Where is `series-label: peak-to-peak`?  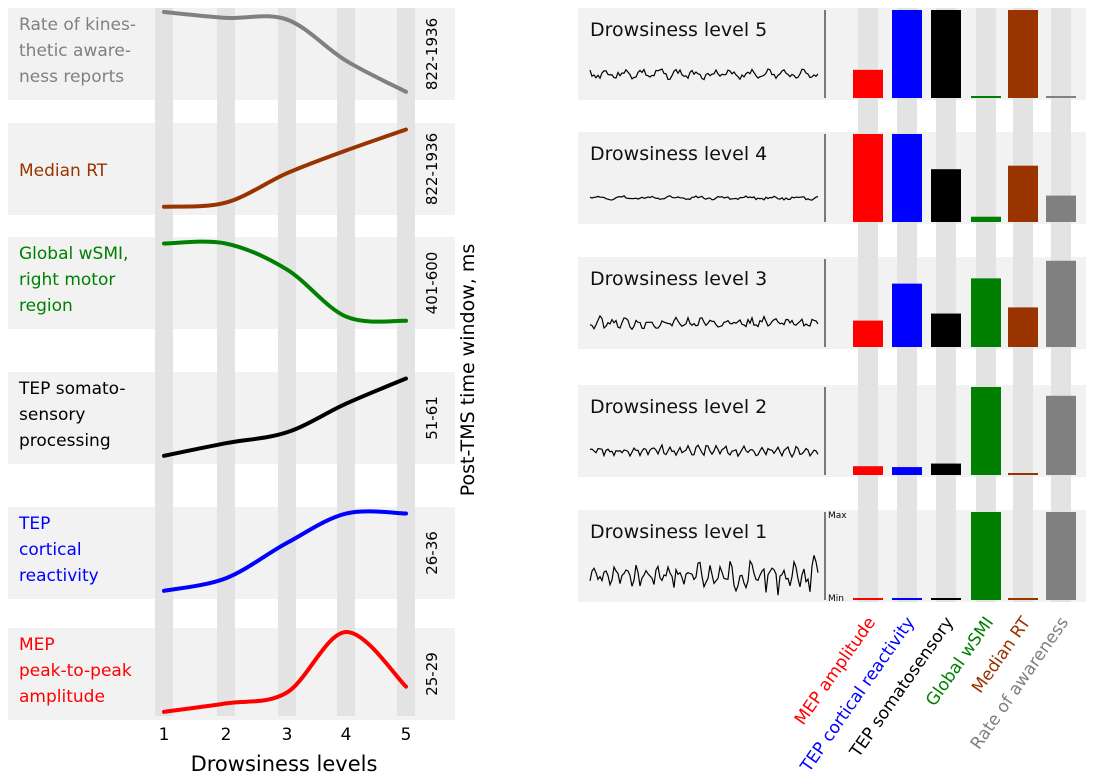
series-label: peak-to-peak is located at coordinates (75, 671).